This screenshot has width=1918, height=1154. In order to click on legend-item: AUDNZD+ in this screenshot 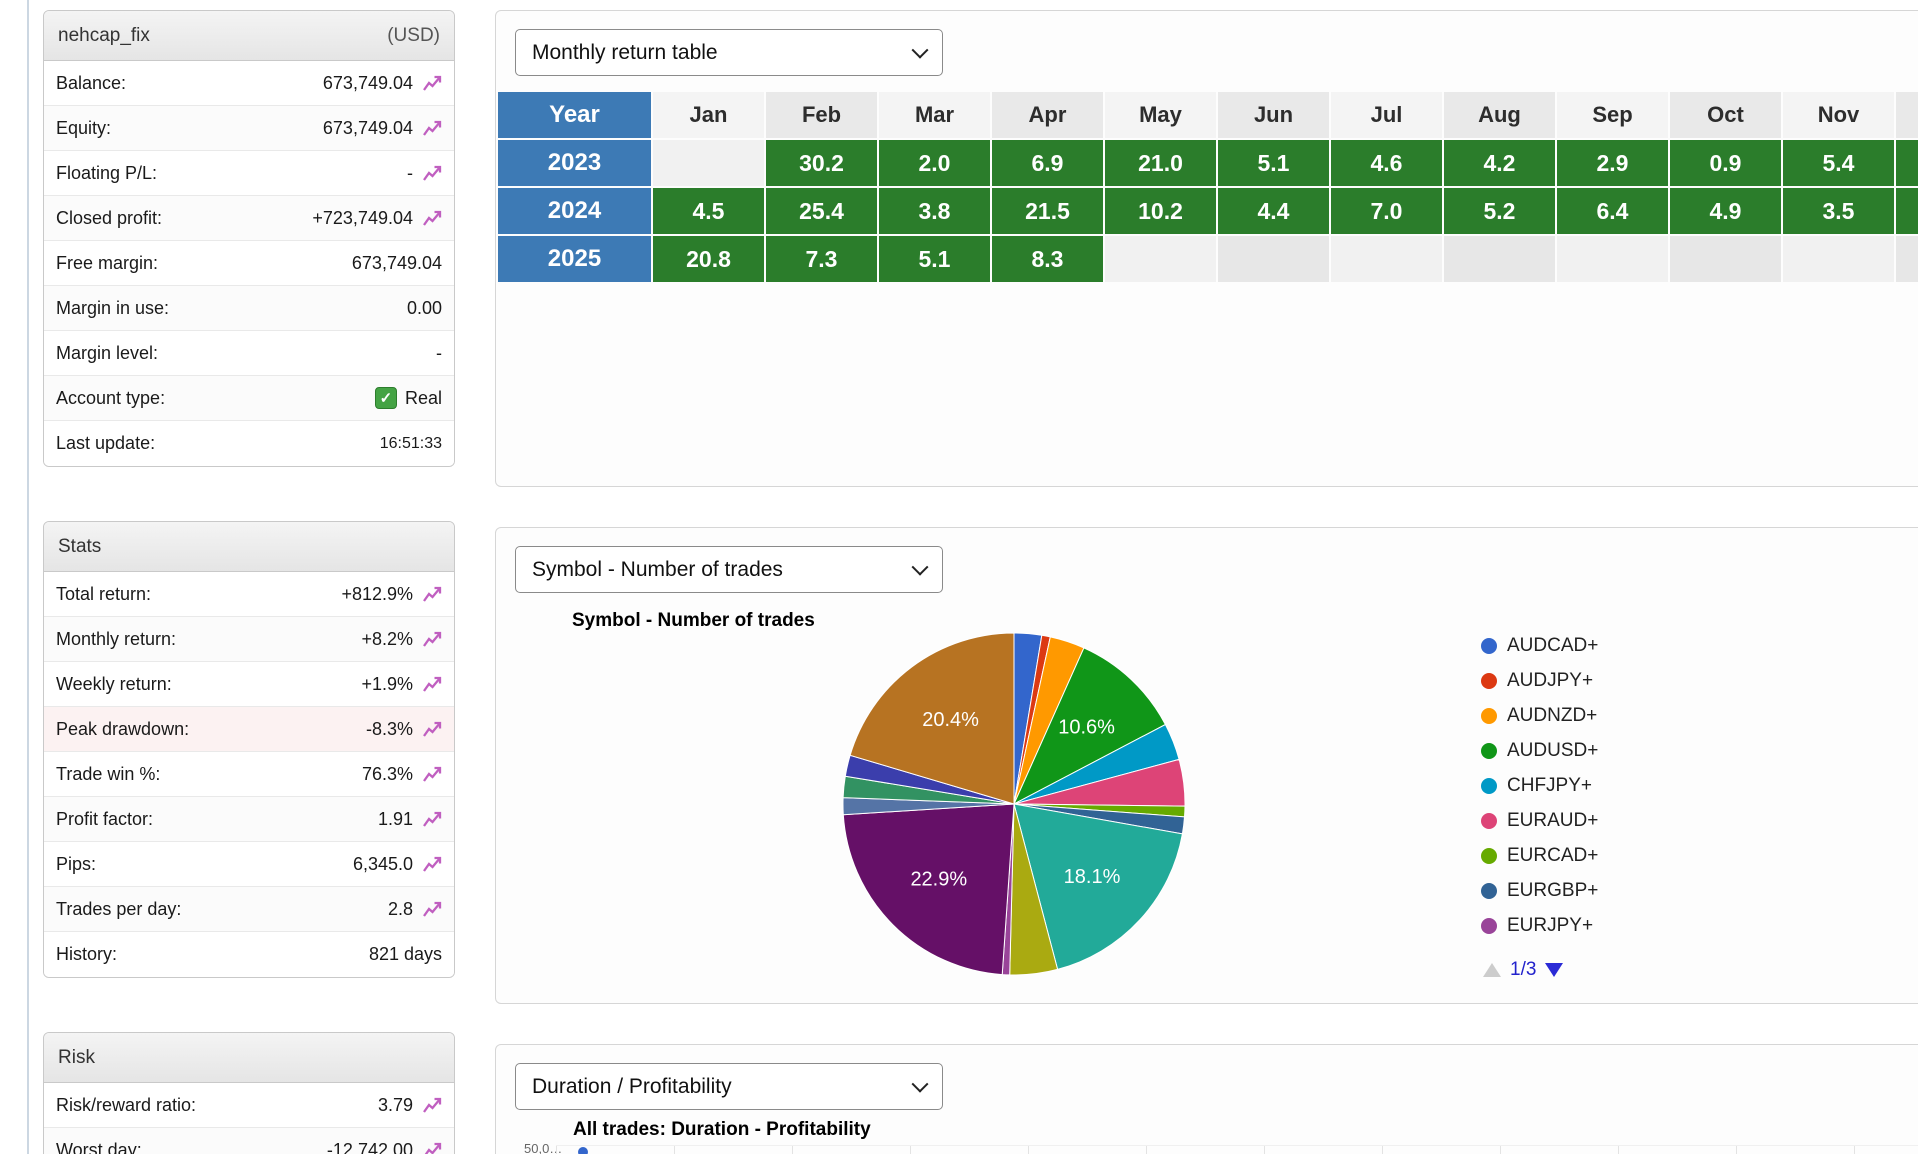, I will do `click(1539, 715)`.